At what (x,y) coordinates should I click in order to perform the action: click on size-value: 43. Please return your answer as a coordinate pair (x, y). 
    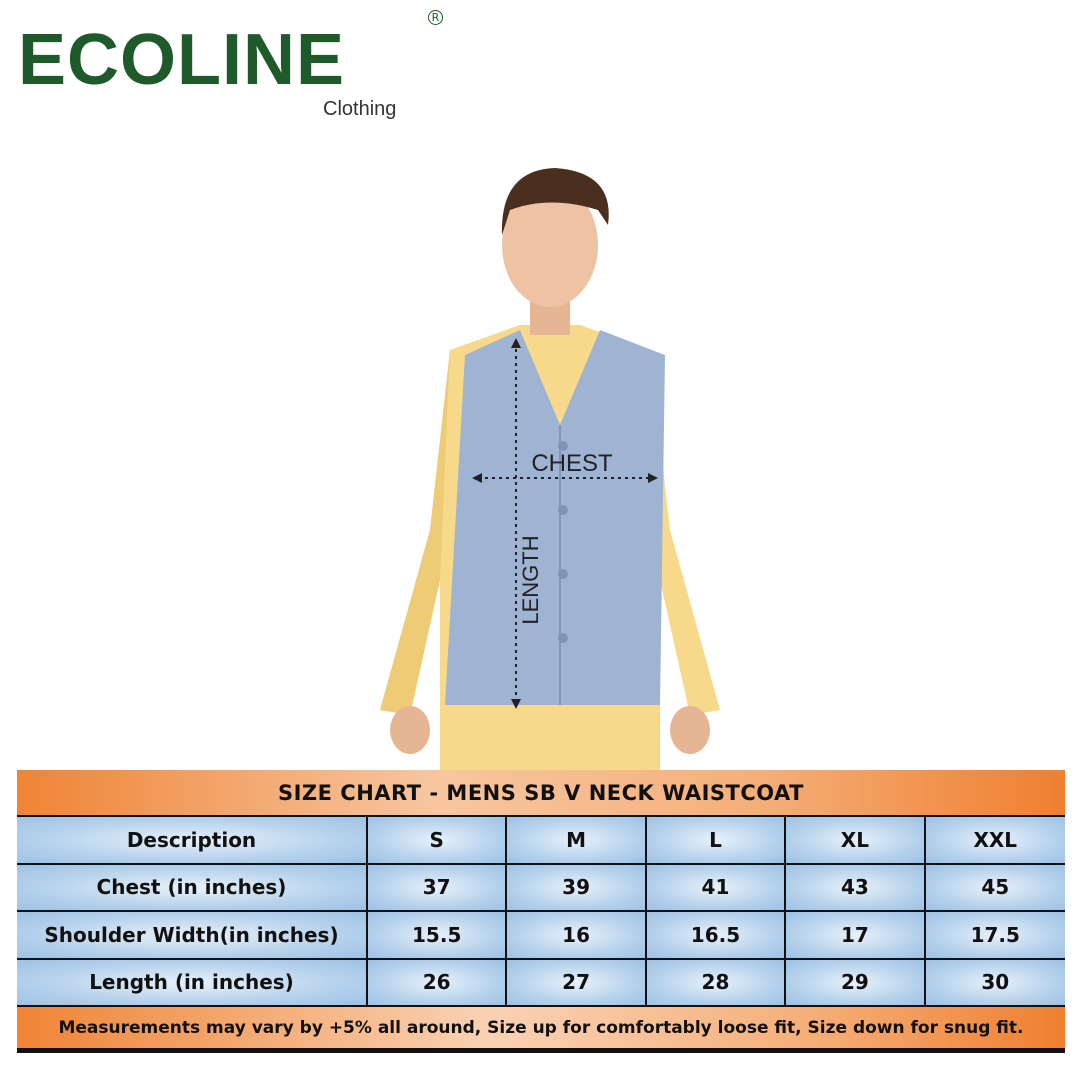
    Looking at the image, I should click on (856, 887).